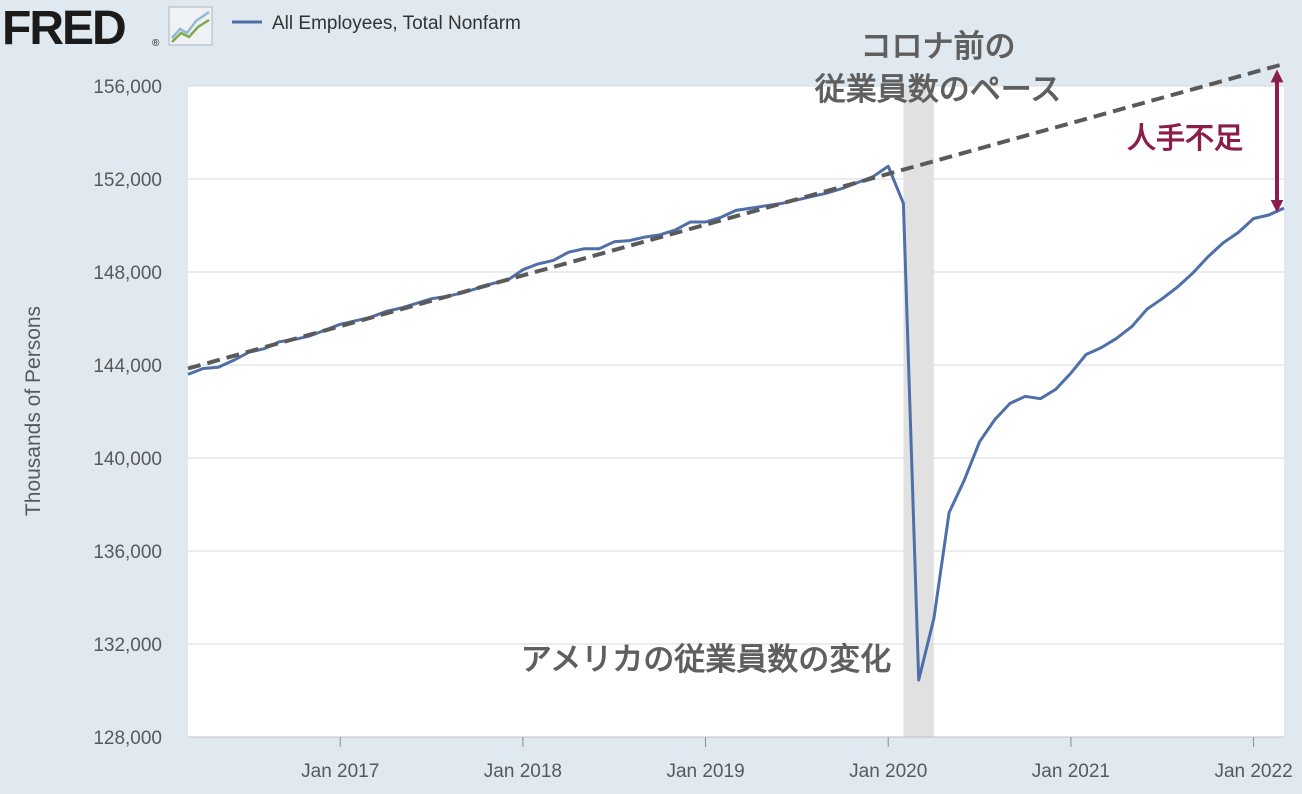  What do you see at coordinates (396, 23) in the screenshot?
I see `legend-label: All Employees, Total Nonfarm` at bounding box center [396, 23].